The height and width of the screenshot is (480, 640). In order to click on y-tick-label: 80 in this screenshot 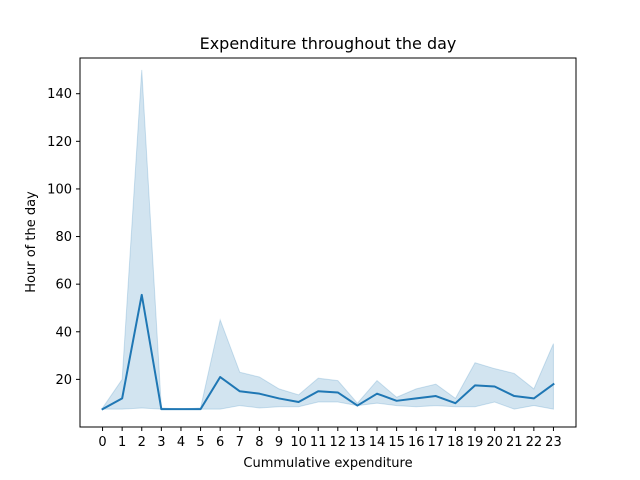, I will do `click(63, 237)`.